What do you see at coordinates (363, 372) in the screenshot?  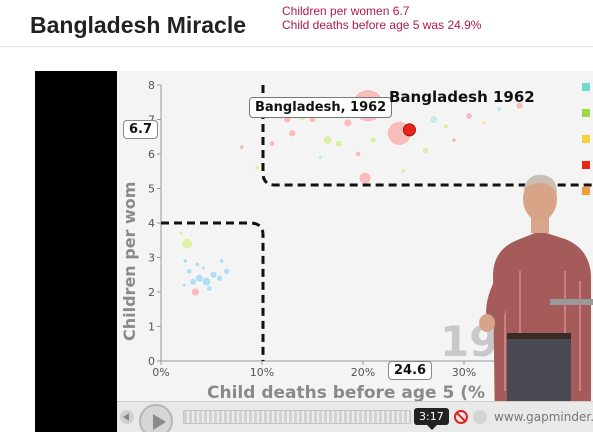 I see `x-tick-label: 20%` at bounding box center [363, 372].